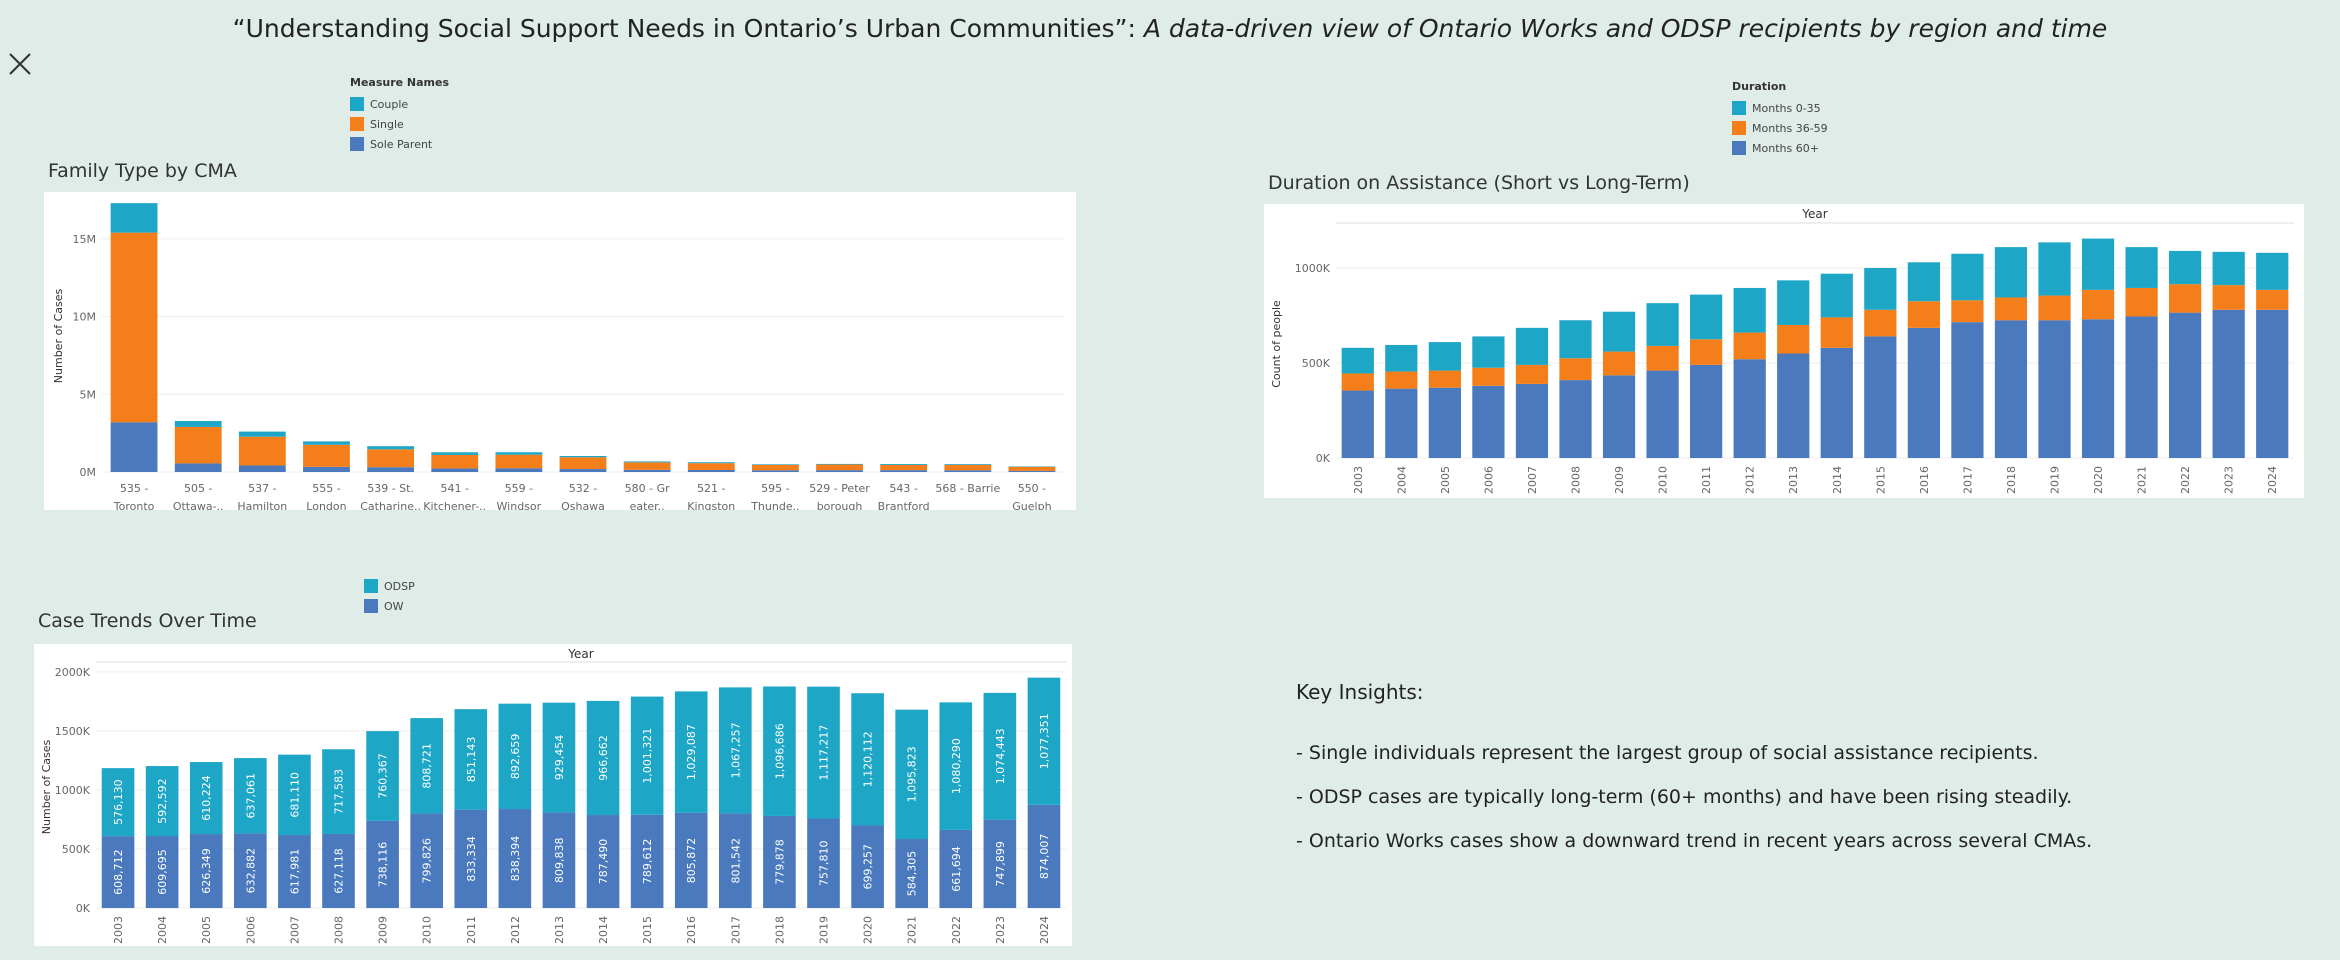 Image resolution: width=2340 pixels, height=960 pixels. I want to click on data-label: 576,130, so click(118, 802).